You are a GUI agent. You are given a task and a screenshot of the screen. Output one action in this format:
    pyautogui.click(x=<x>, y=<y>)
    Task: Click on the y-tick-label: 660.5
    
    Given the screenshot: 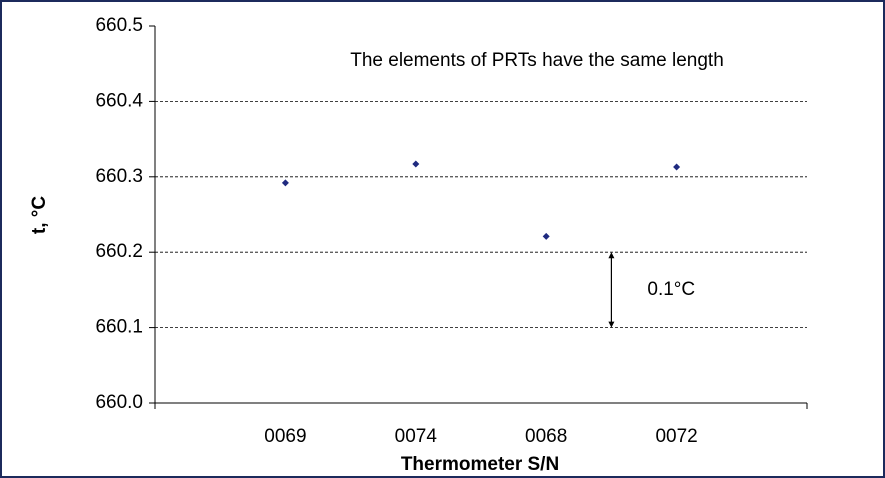 What is the action you would take?
    pyautogui.click(x=119, y=25)
    